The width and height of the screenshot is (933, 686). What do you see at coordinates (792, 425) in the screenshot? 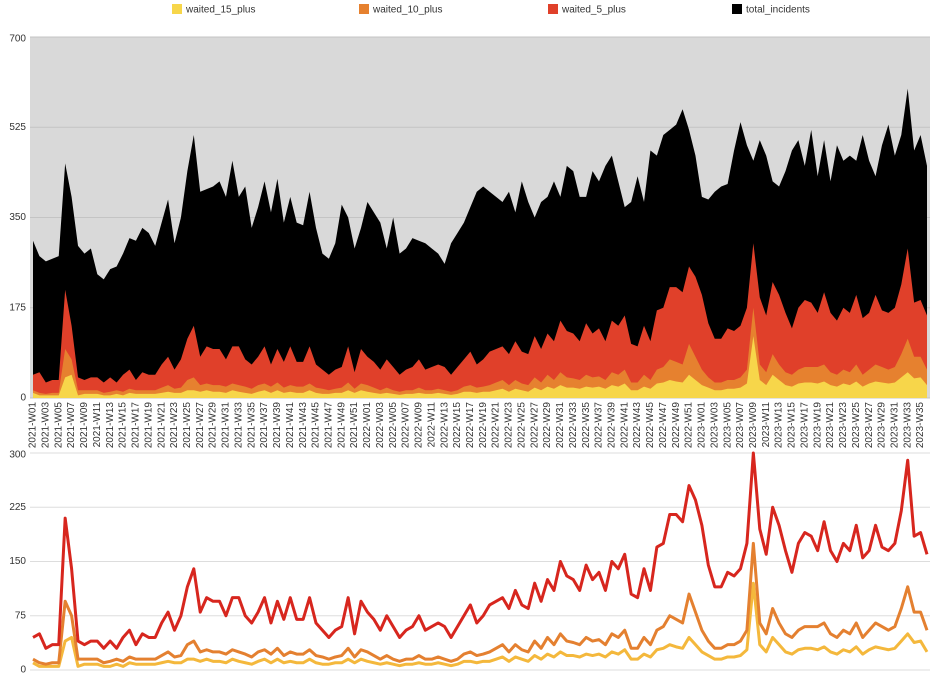
I see `x-tick-label: 2023-W15` at bounding box center [792, 425].